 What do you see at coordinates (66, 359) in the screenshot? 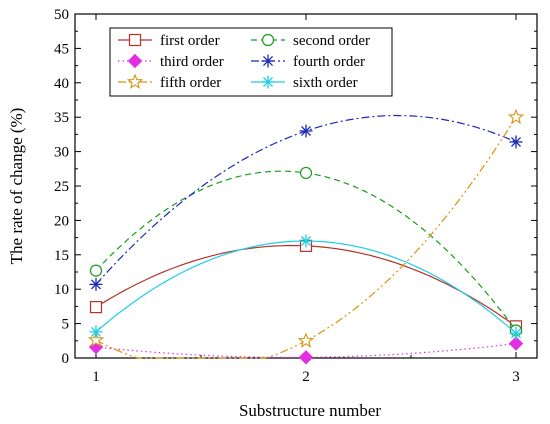
I see `y-tick-label: 0` at bounding box center [66, 359].